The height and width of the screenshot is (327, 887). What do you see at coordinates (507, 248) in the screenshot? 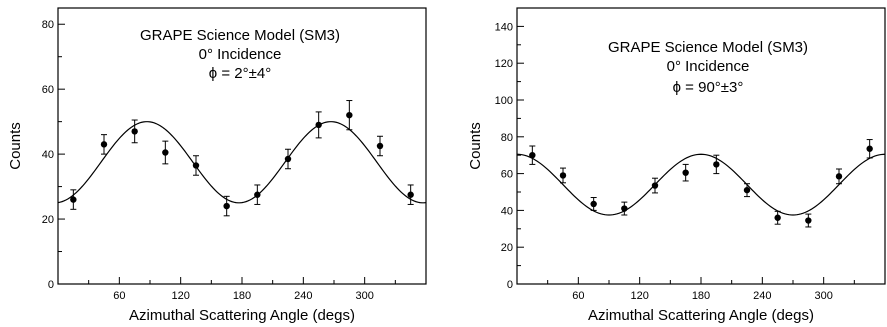
I see `y-tick-label-right: 20` at bounding box center [507, 248].